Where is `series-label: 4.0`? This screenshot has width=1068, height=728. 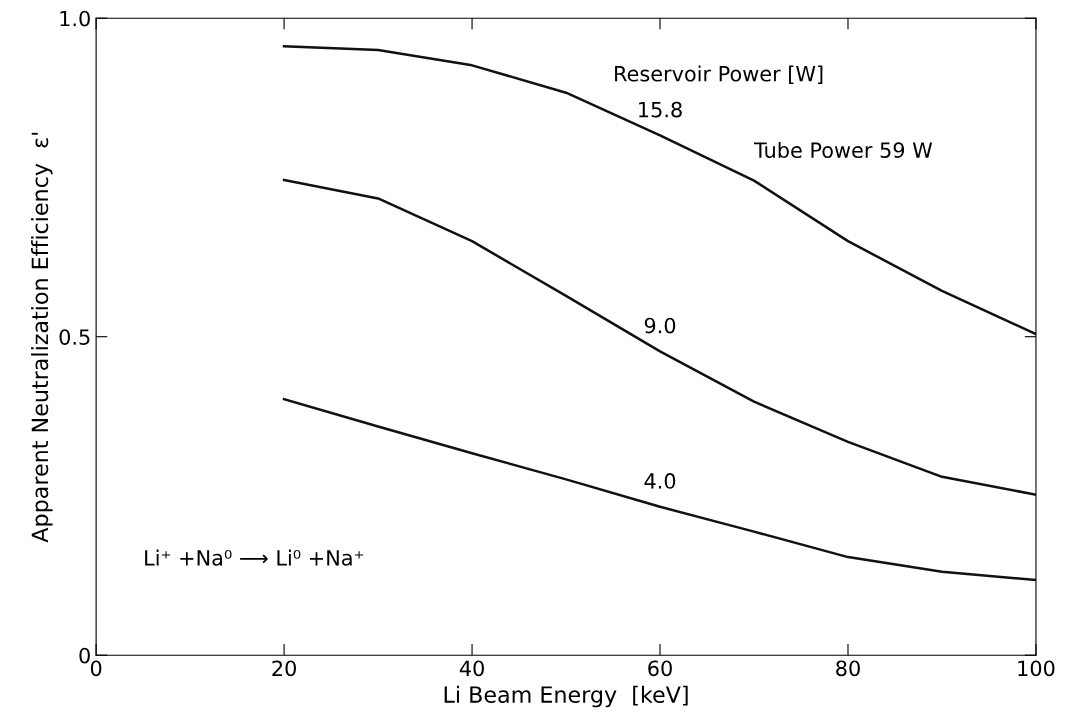
series-label: 4.0 is located at coordinates (660, 481).